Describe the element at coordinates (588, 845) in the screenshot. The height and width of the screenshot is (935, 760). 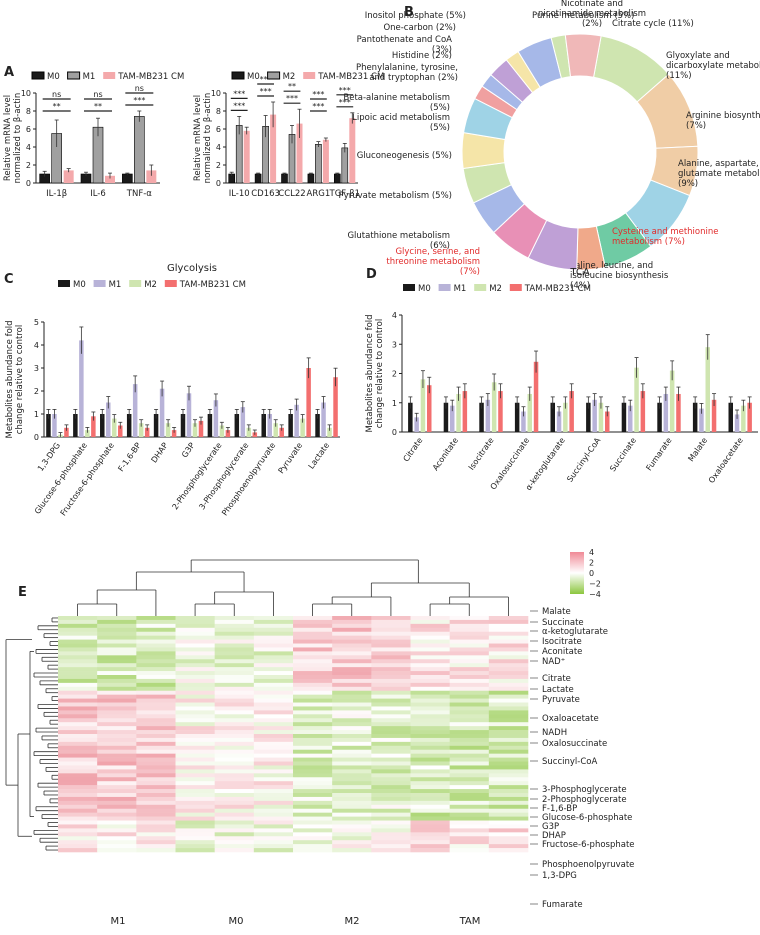
I see `row-label-fructose-6-phosphate: Fructose-6-phosphate` at that location.